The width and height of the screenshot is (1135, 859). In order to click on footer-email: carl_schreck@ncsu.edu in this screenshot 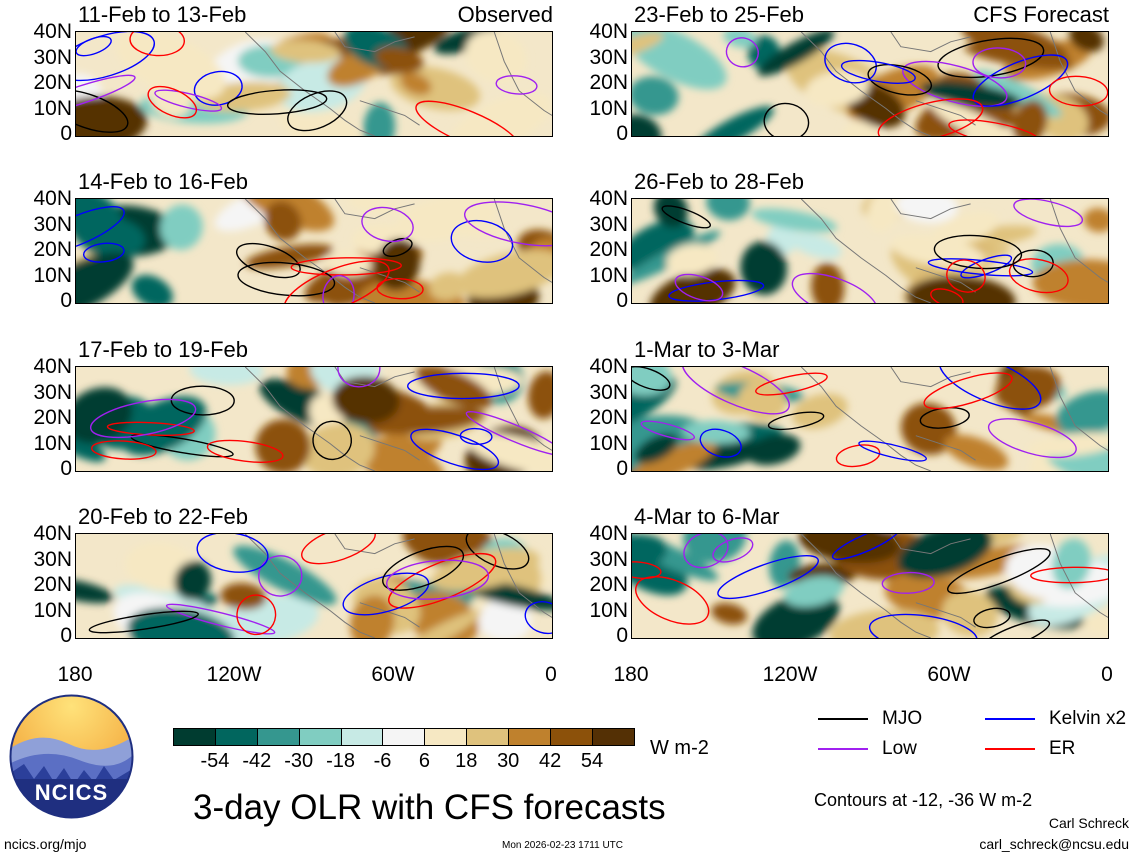, I will do `click(1054, 844)`.